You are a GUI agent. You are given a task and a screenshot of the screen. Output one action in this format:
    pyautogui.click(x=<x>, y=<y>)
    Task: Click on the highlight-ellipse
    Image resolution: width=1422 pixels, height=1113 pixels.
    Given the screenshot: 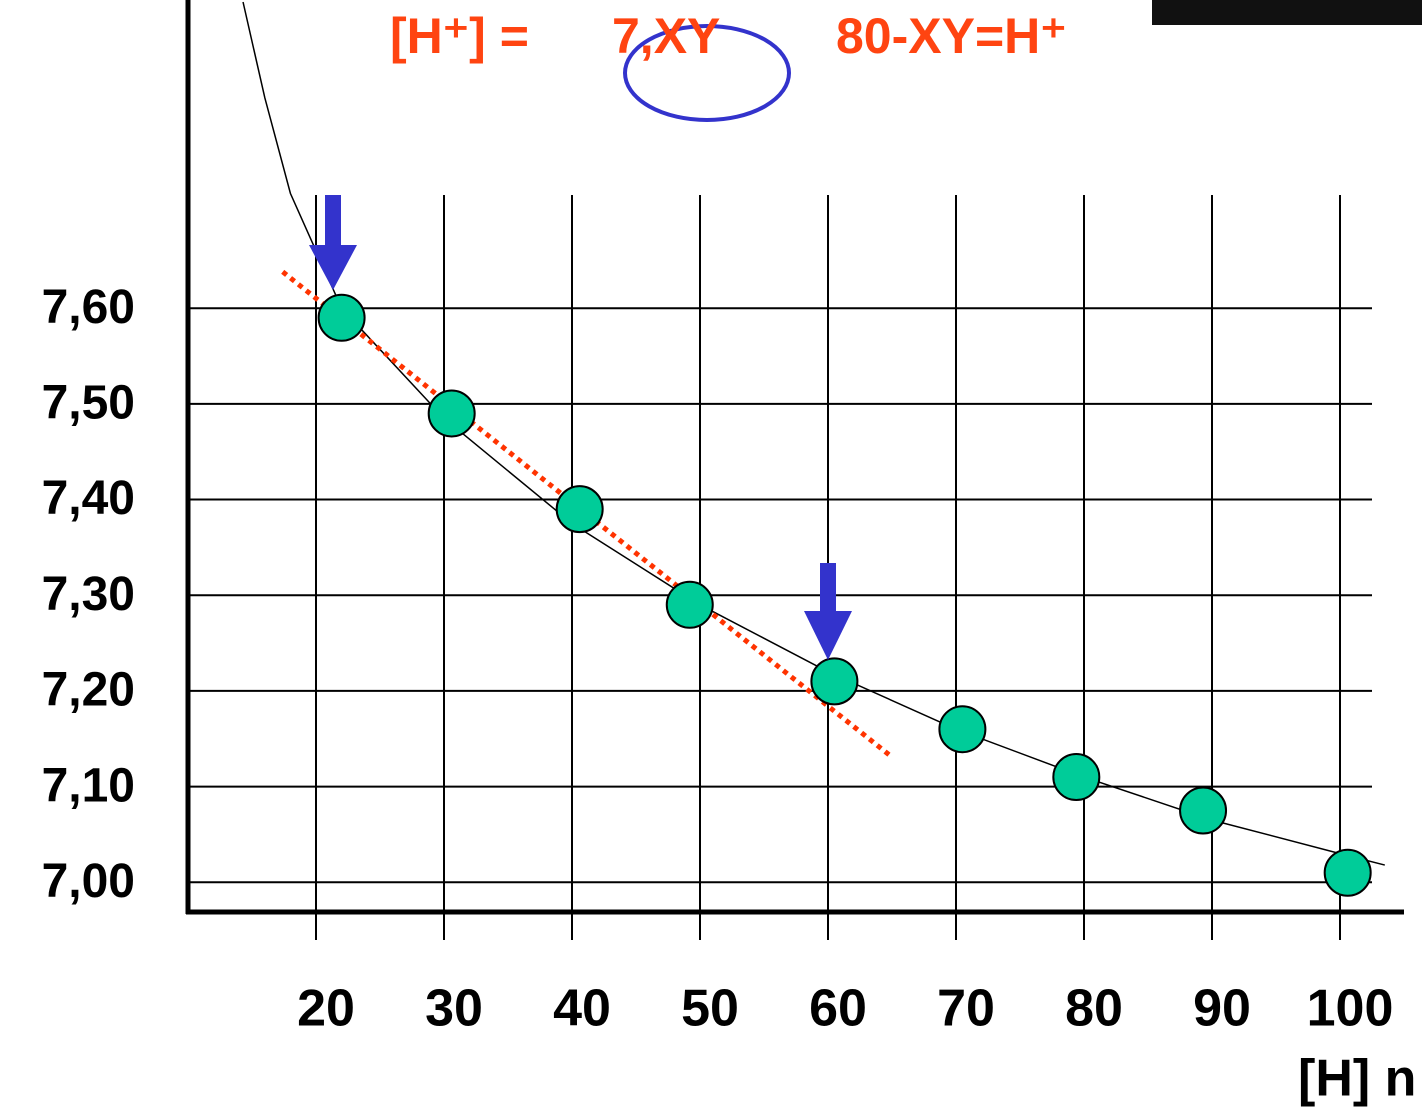 What is the action you would take?
    pyautogui.click(x=707, y=73)
    